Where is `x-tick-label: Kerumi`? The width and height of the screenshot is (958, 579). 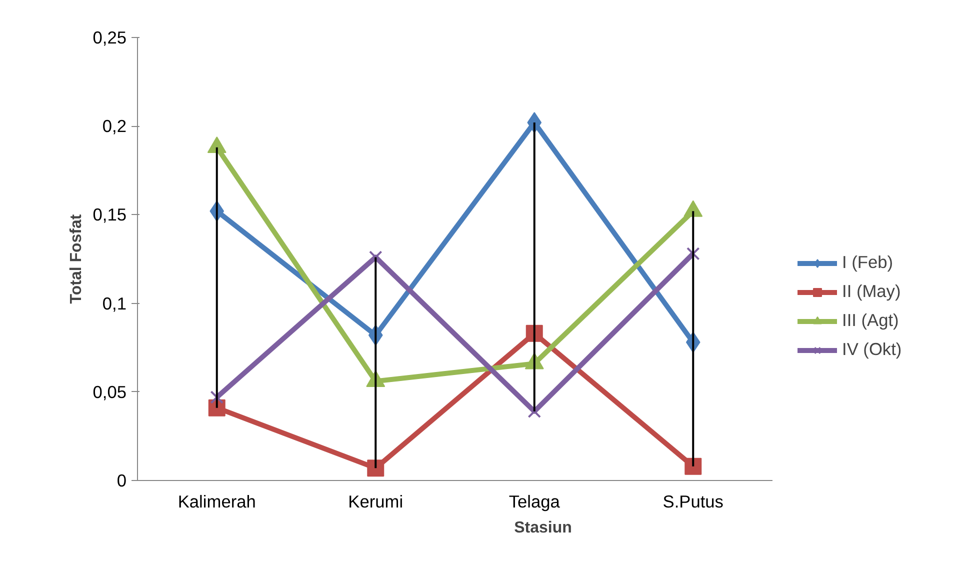
x-tick-label: Kerumi is located at coordinates (376, 502).